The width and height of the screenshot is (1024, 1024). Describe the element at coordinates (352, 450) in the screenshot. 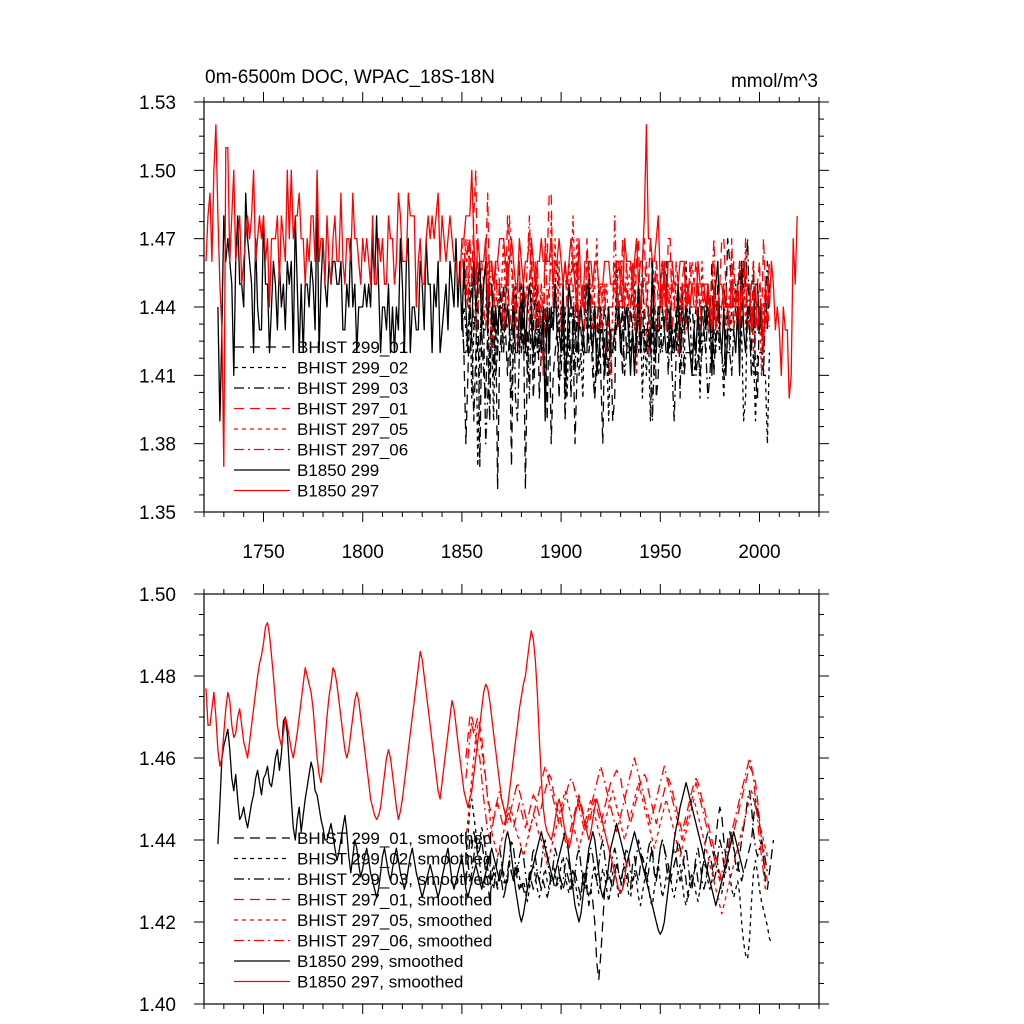

I see `legend-label: BHIST 297_06` at that location.